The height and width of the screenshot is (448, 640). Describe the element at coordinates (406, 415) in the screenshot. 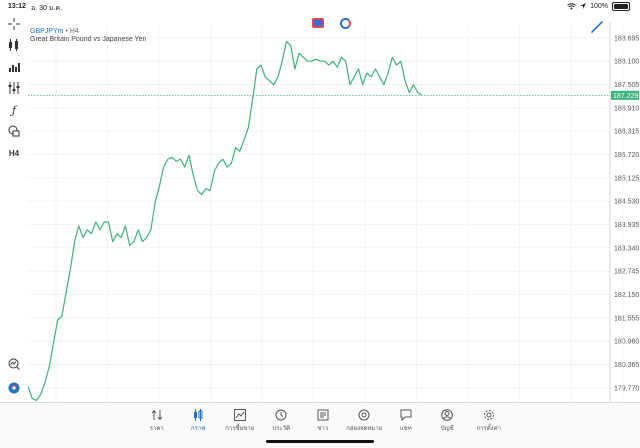

I see `chat-icon` at that location.